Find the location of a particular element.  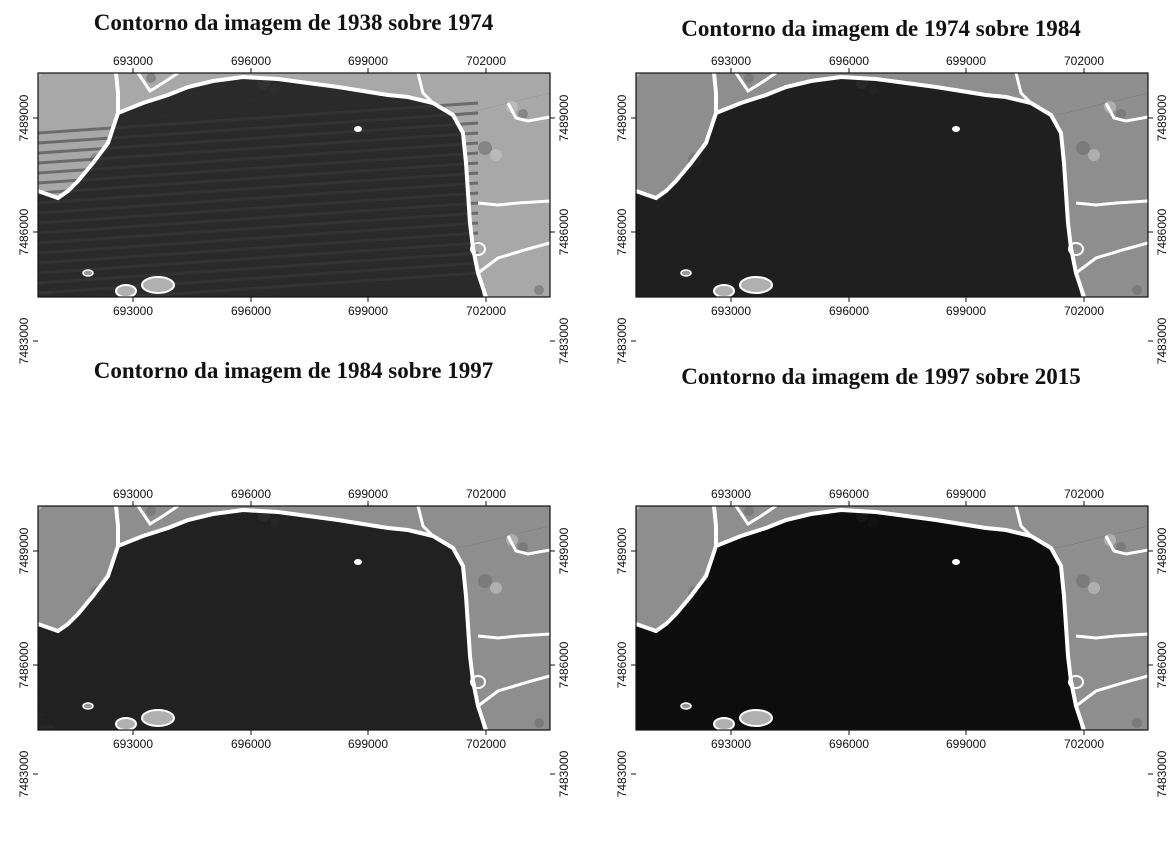

panel-title: Contorno da imagem de 1938 sobre 1974 is located at coordinates (293, 22).